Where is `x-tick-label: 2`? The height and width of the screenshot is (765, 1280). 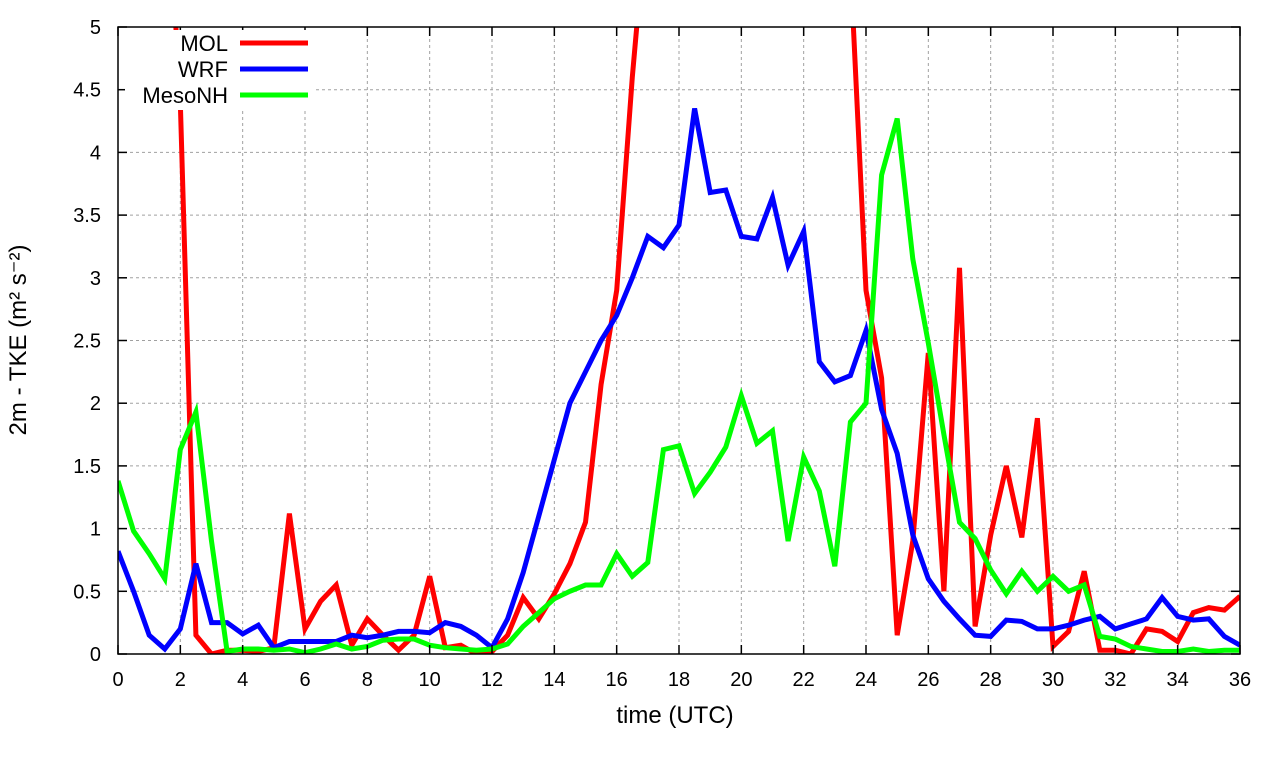
x-tick-label: 2 is located at coordinates (180, 680).